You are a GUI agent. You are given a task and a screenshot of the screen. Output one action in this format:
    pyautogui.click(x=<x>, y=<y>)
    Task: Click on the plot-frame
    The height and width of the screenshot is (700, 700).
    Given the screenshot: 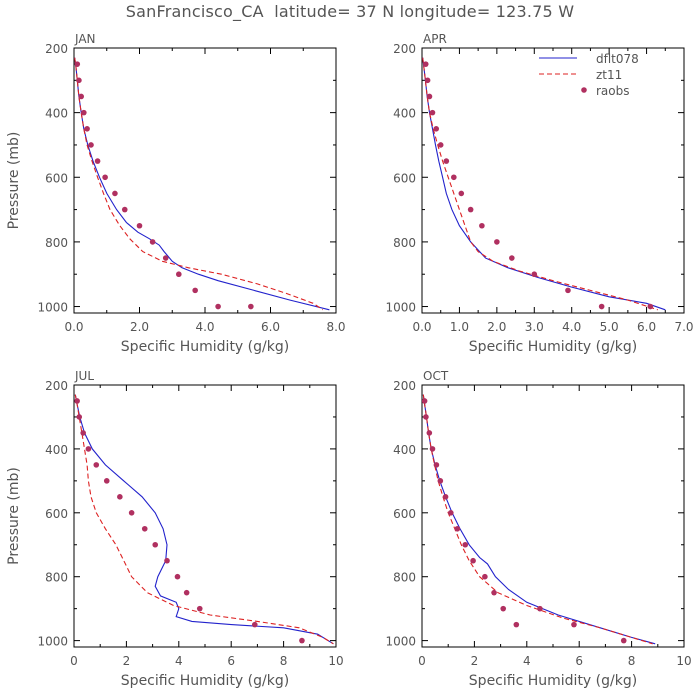 What is the action you would take?
    pyautogui.click(x=205, y=180)
    